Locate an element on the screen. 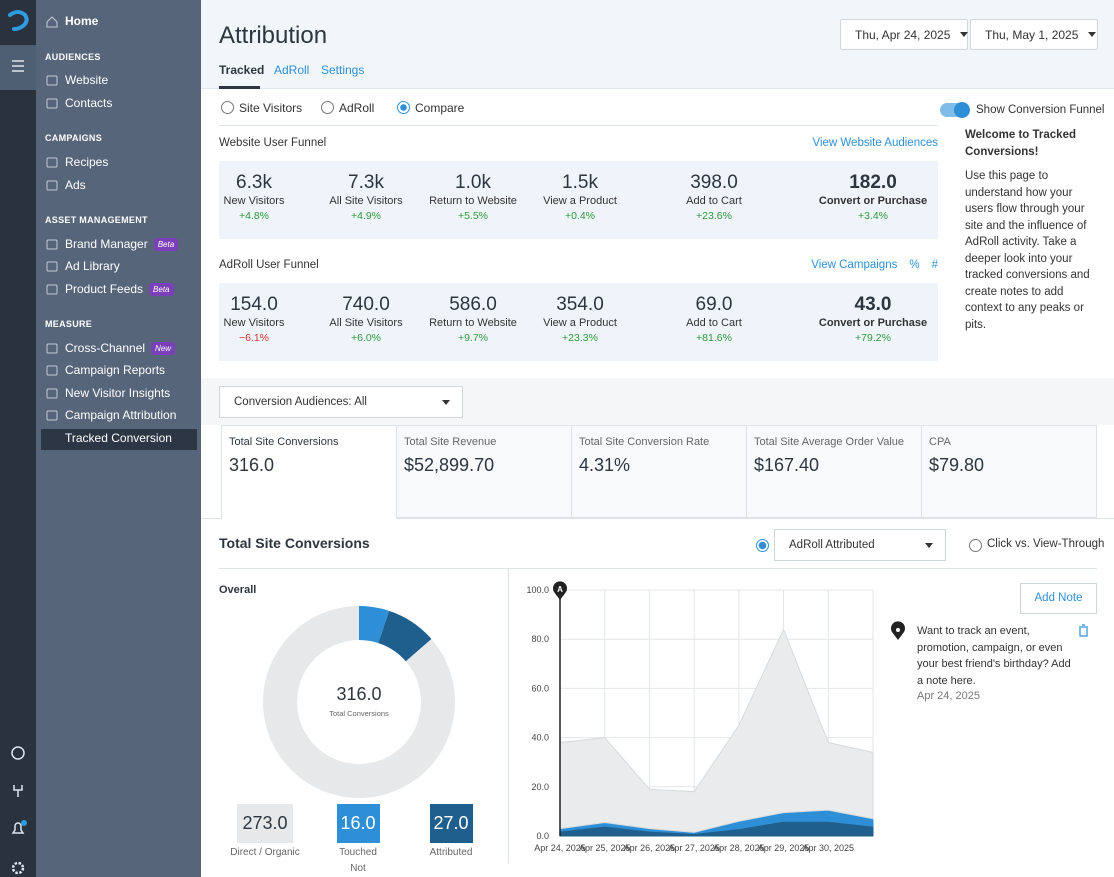 The image size is (1114, 877). step-label: View a Product is located at coordinates (580, 201).